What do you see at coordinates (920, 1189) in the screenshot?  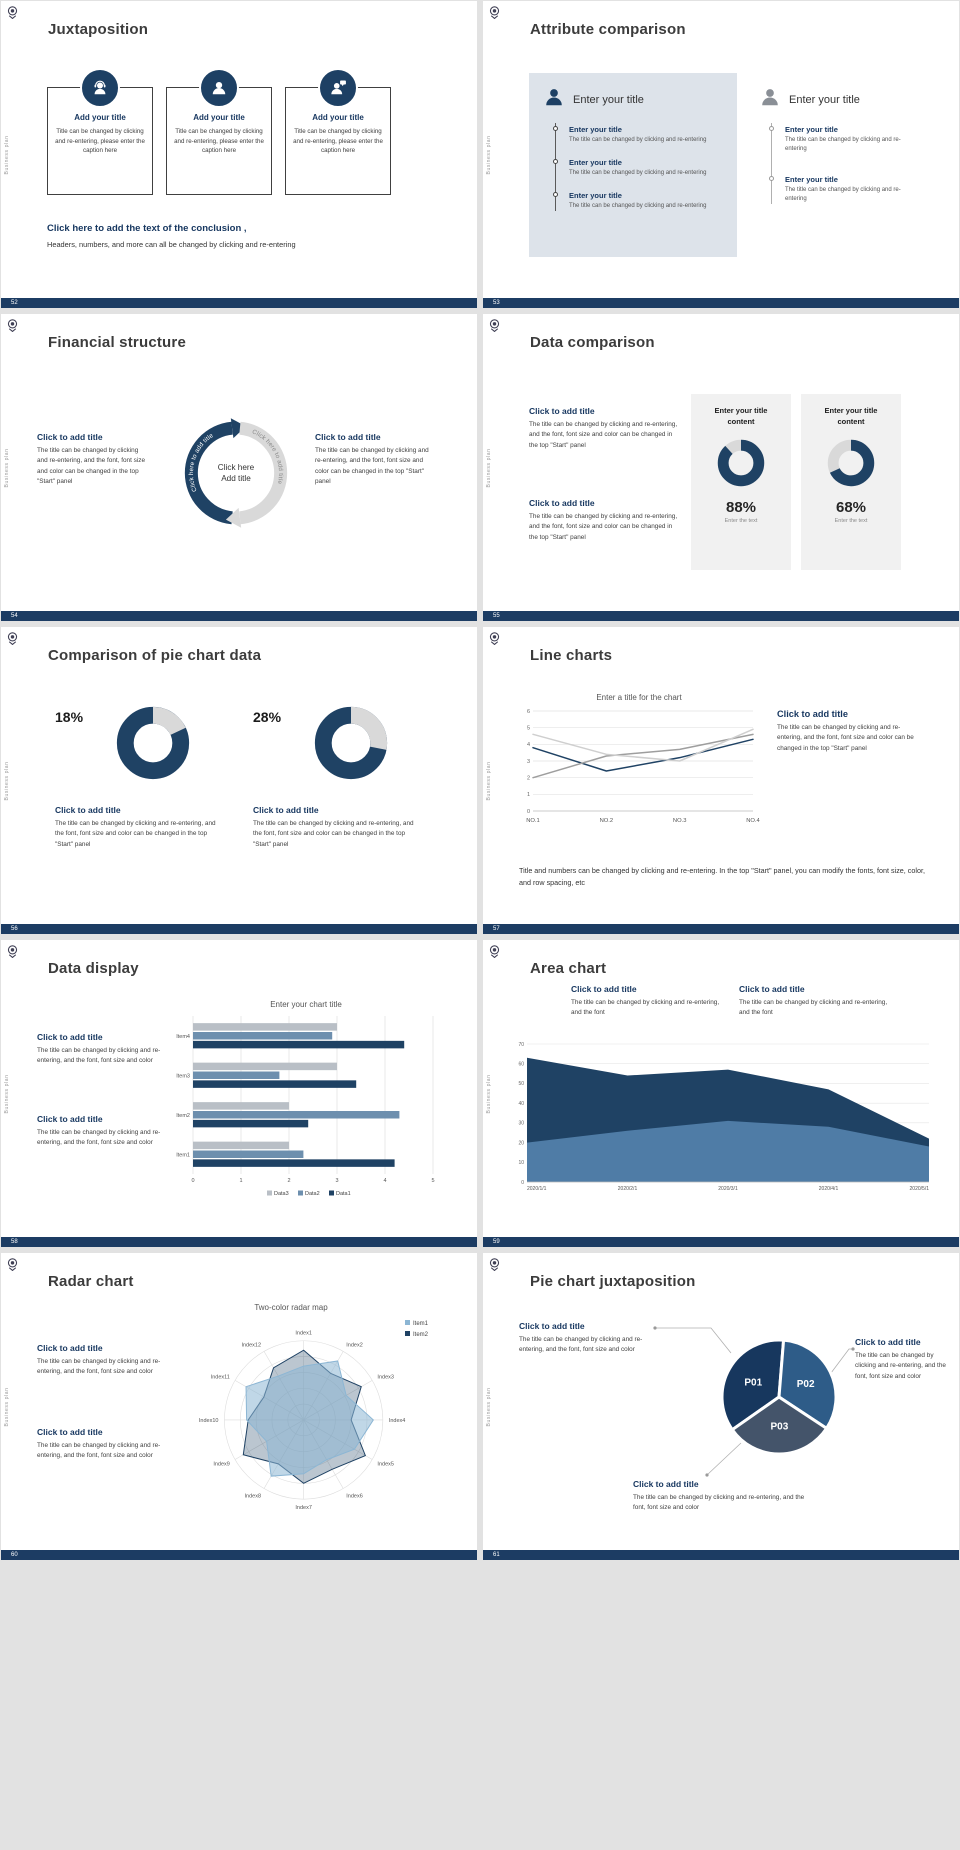 I see `svg-text: 2020/5/1` at bounding box center [920, 1189].